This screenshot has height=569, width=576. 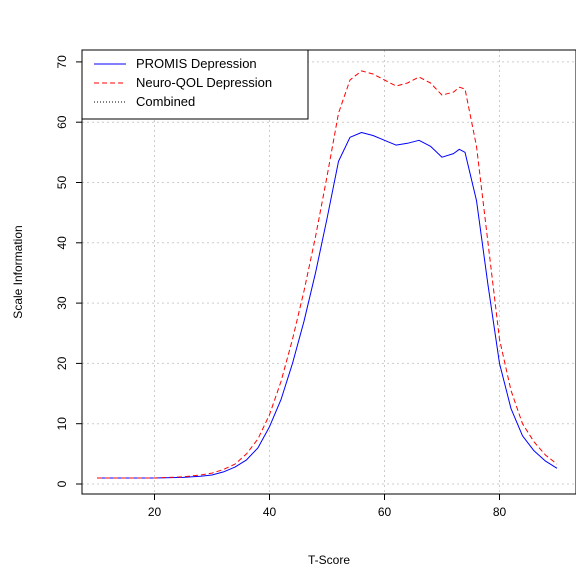 I want to click on y-tick-label: 20, so click(x=62, y=363).